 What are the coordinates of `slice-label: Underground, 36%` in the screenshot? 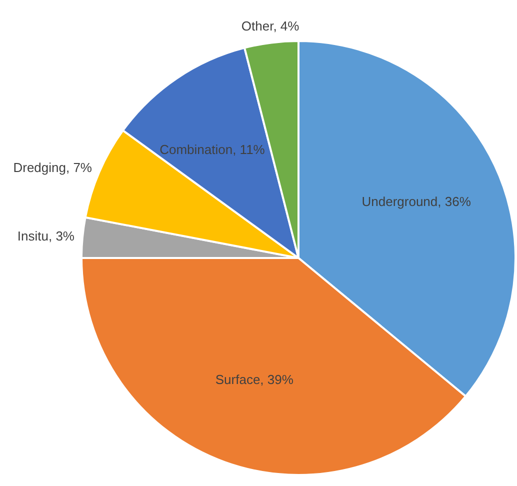 It's located at (417, 202).